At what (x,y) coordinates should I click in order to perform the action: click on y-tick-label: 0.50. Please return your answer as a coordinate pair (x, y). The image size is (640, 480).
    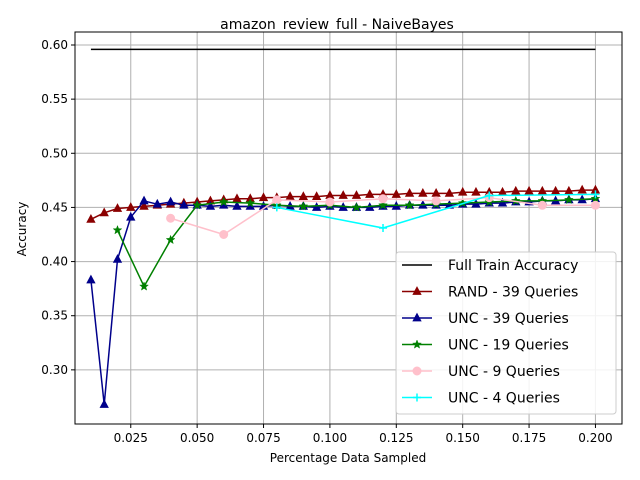
    Looking at the image, I should click on (54, 153).